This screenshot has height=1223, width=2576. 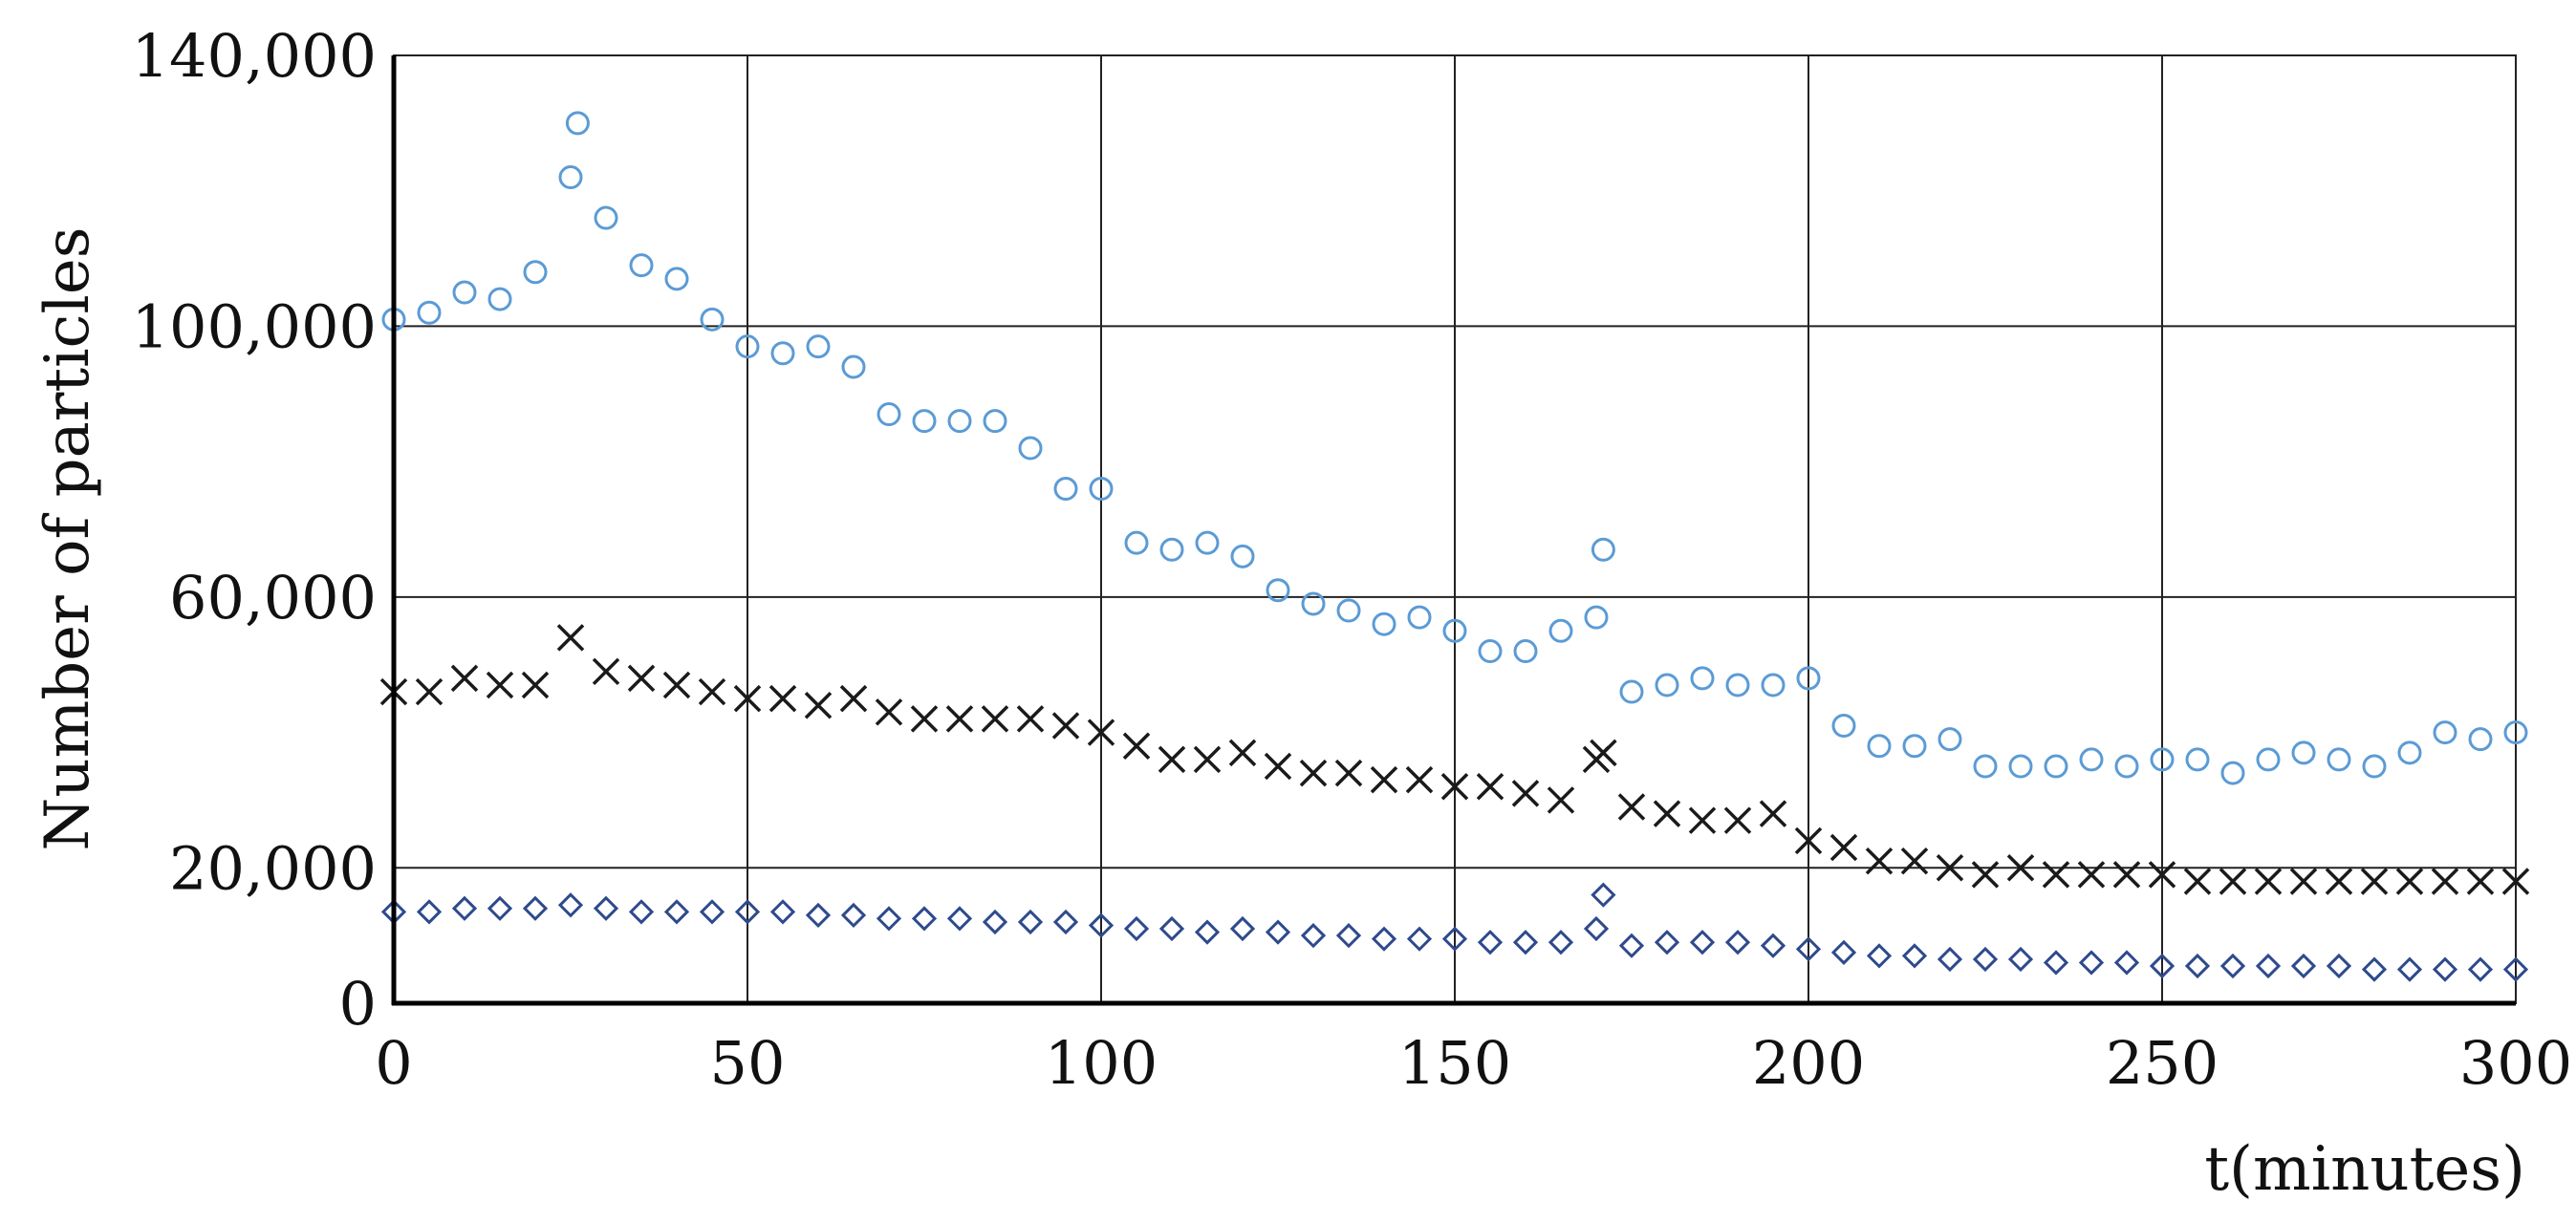 What do you see at coordinates (2515, 1063) in the screenshot?
I see `x-tick-label: 300` at bounding box center [2515, 1063].